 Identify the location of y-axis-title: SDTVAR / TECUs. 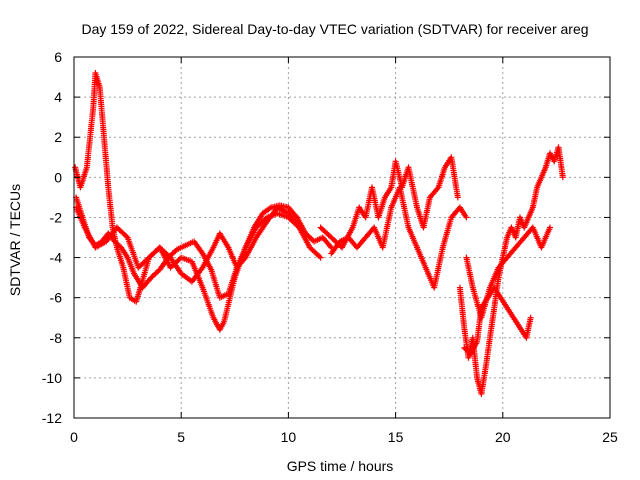
(15, 240).